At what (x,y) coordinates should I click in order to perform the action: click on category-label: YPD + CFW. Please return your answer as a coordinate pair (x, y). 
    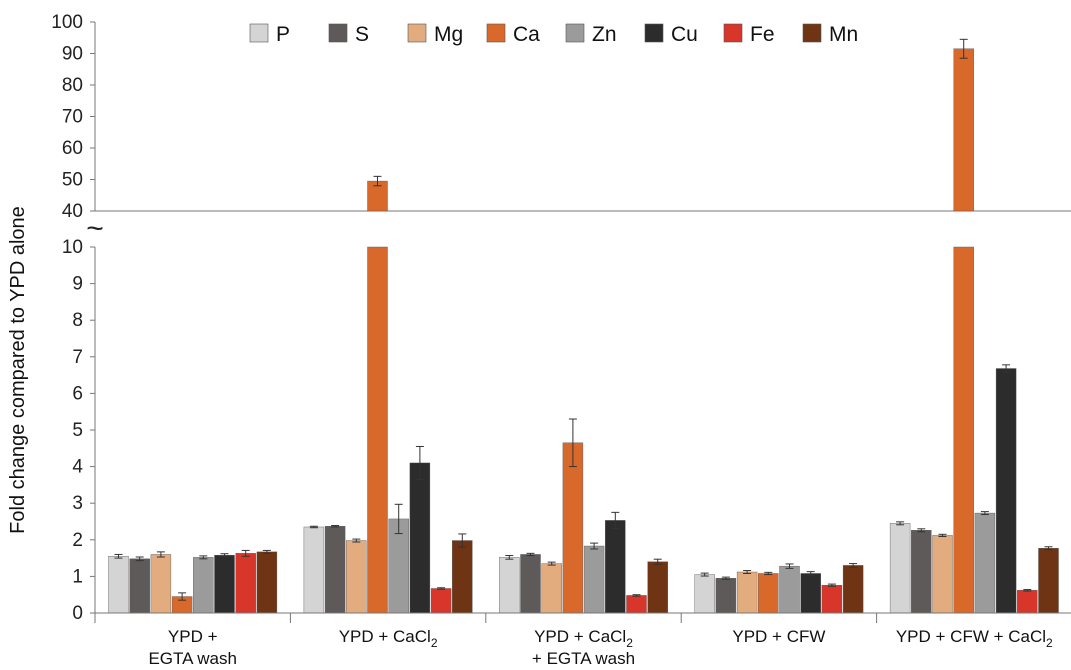
    Looking at the image, I should click on (778, 636).